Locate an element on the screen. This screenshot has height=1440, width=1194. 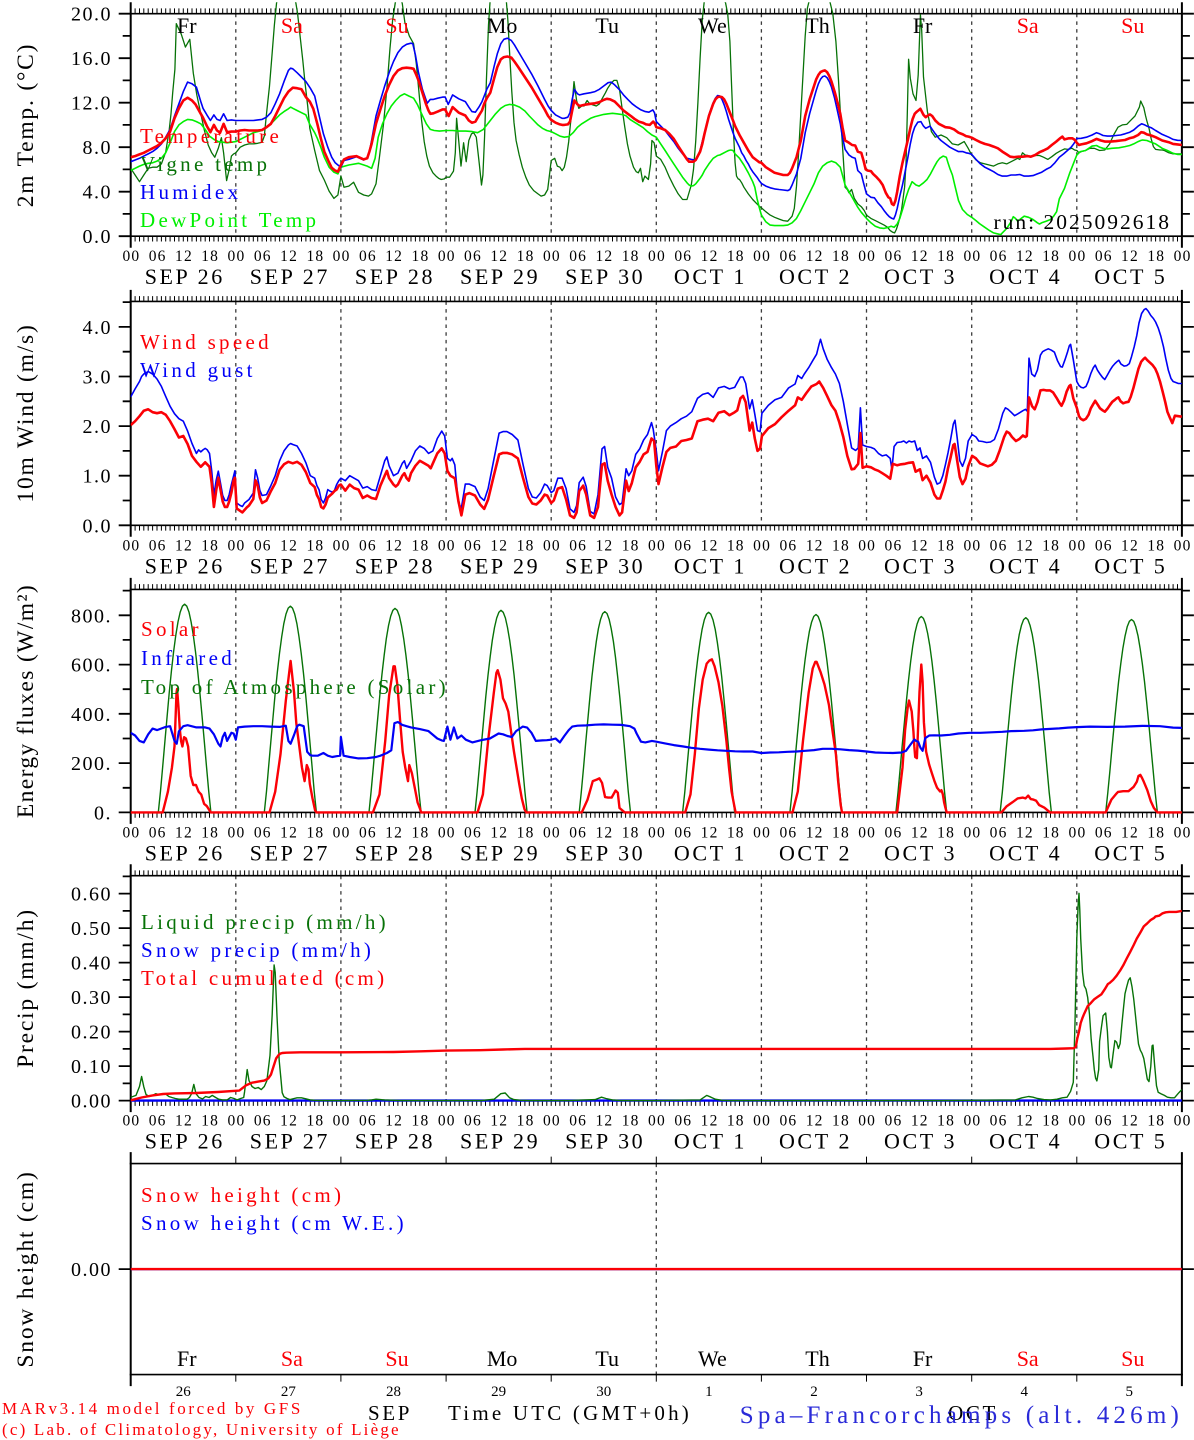
svg-text: 0.00 is located at coordinates (91, 1270).